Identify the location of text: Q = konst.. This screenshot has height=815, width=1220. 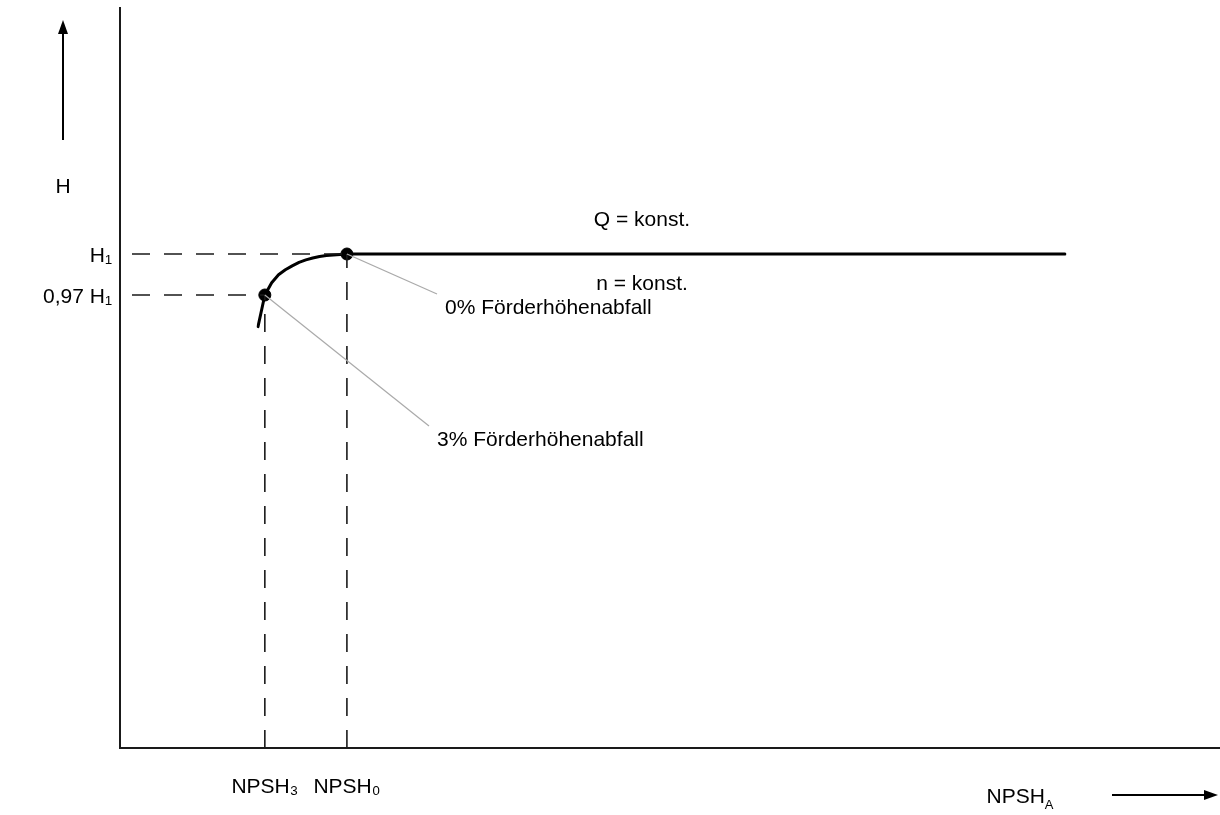
(642, 218).